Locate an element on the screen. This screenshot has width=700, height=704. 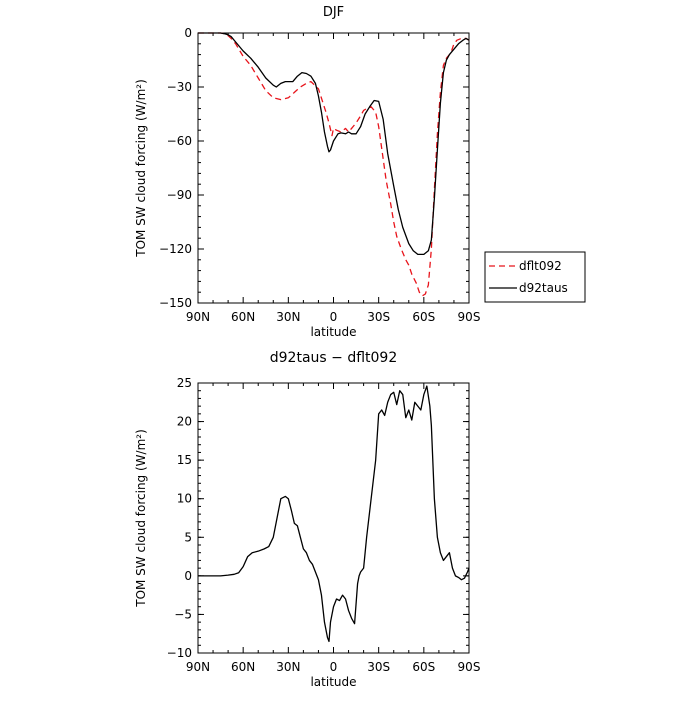
y-tick-label: 25 is located at coordinates (184, 383).